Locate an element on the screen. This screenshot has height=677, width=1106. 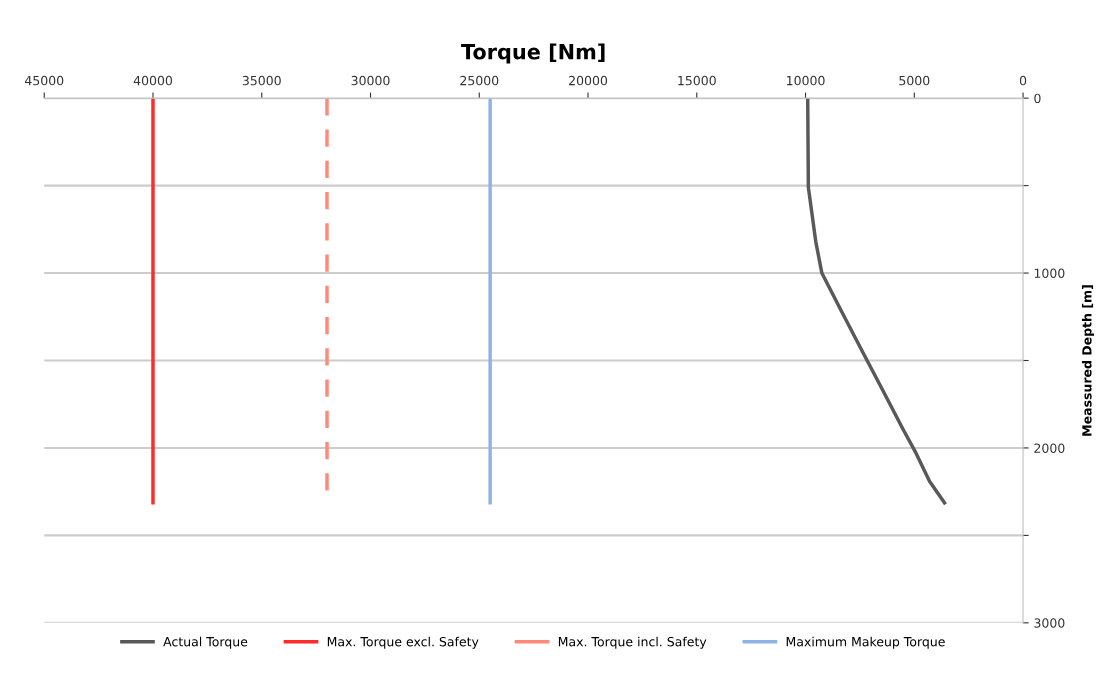
x-tick-label: 25000 is located at coordinates (479, 80).